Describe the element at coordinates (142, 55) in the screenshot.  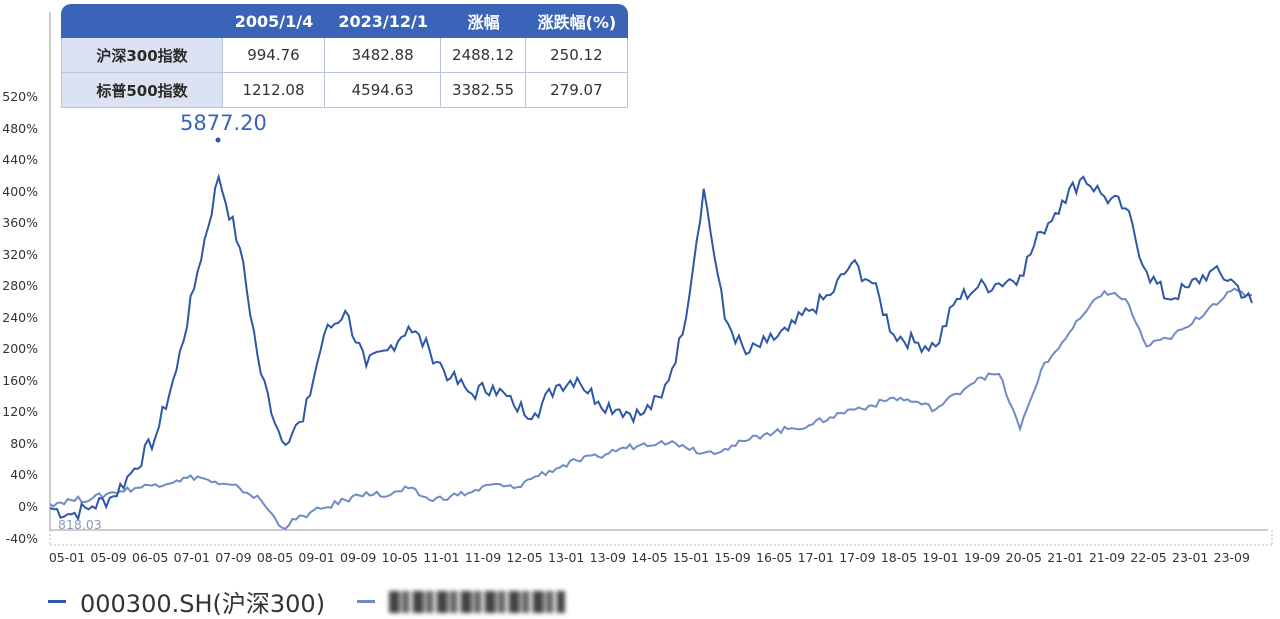
I see `row-name: 沪深300指数` at that location.